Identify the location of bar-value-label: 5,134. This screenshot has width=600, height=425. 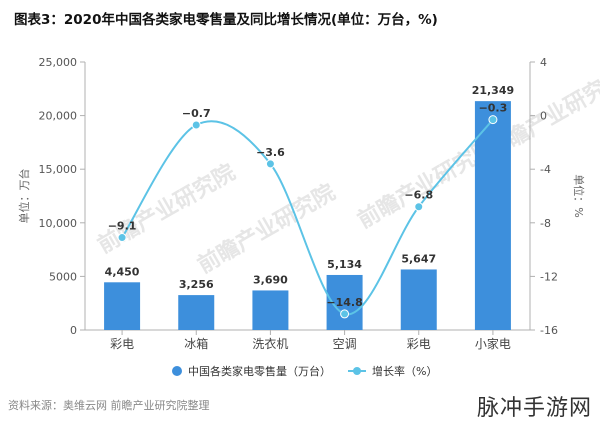
(344, 264).